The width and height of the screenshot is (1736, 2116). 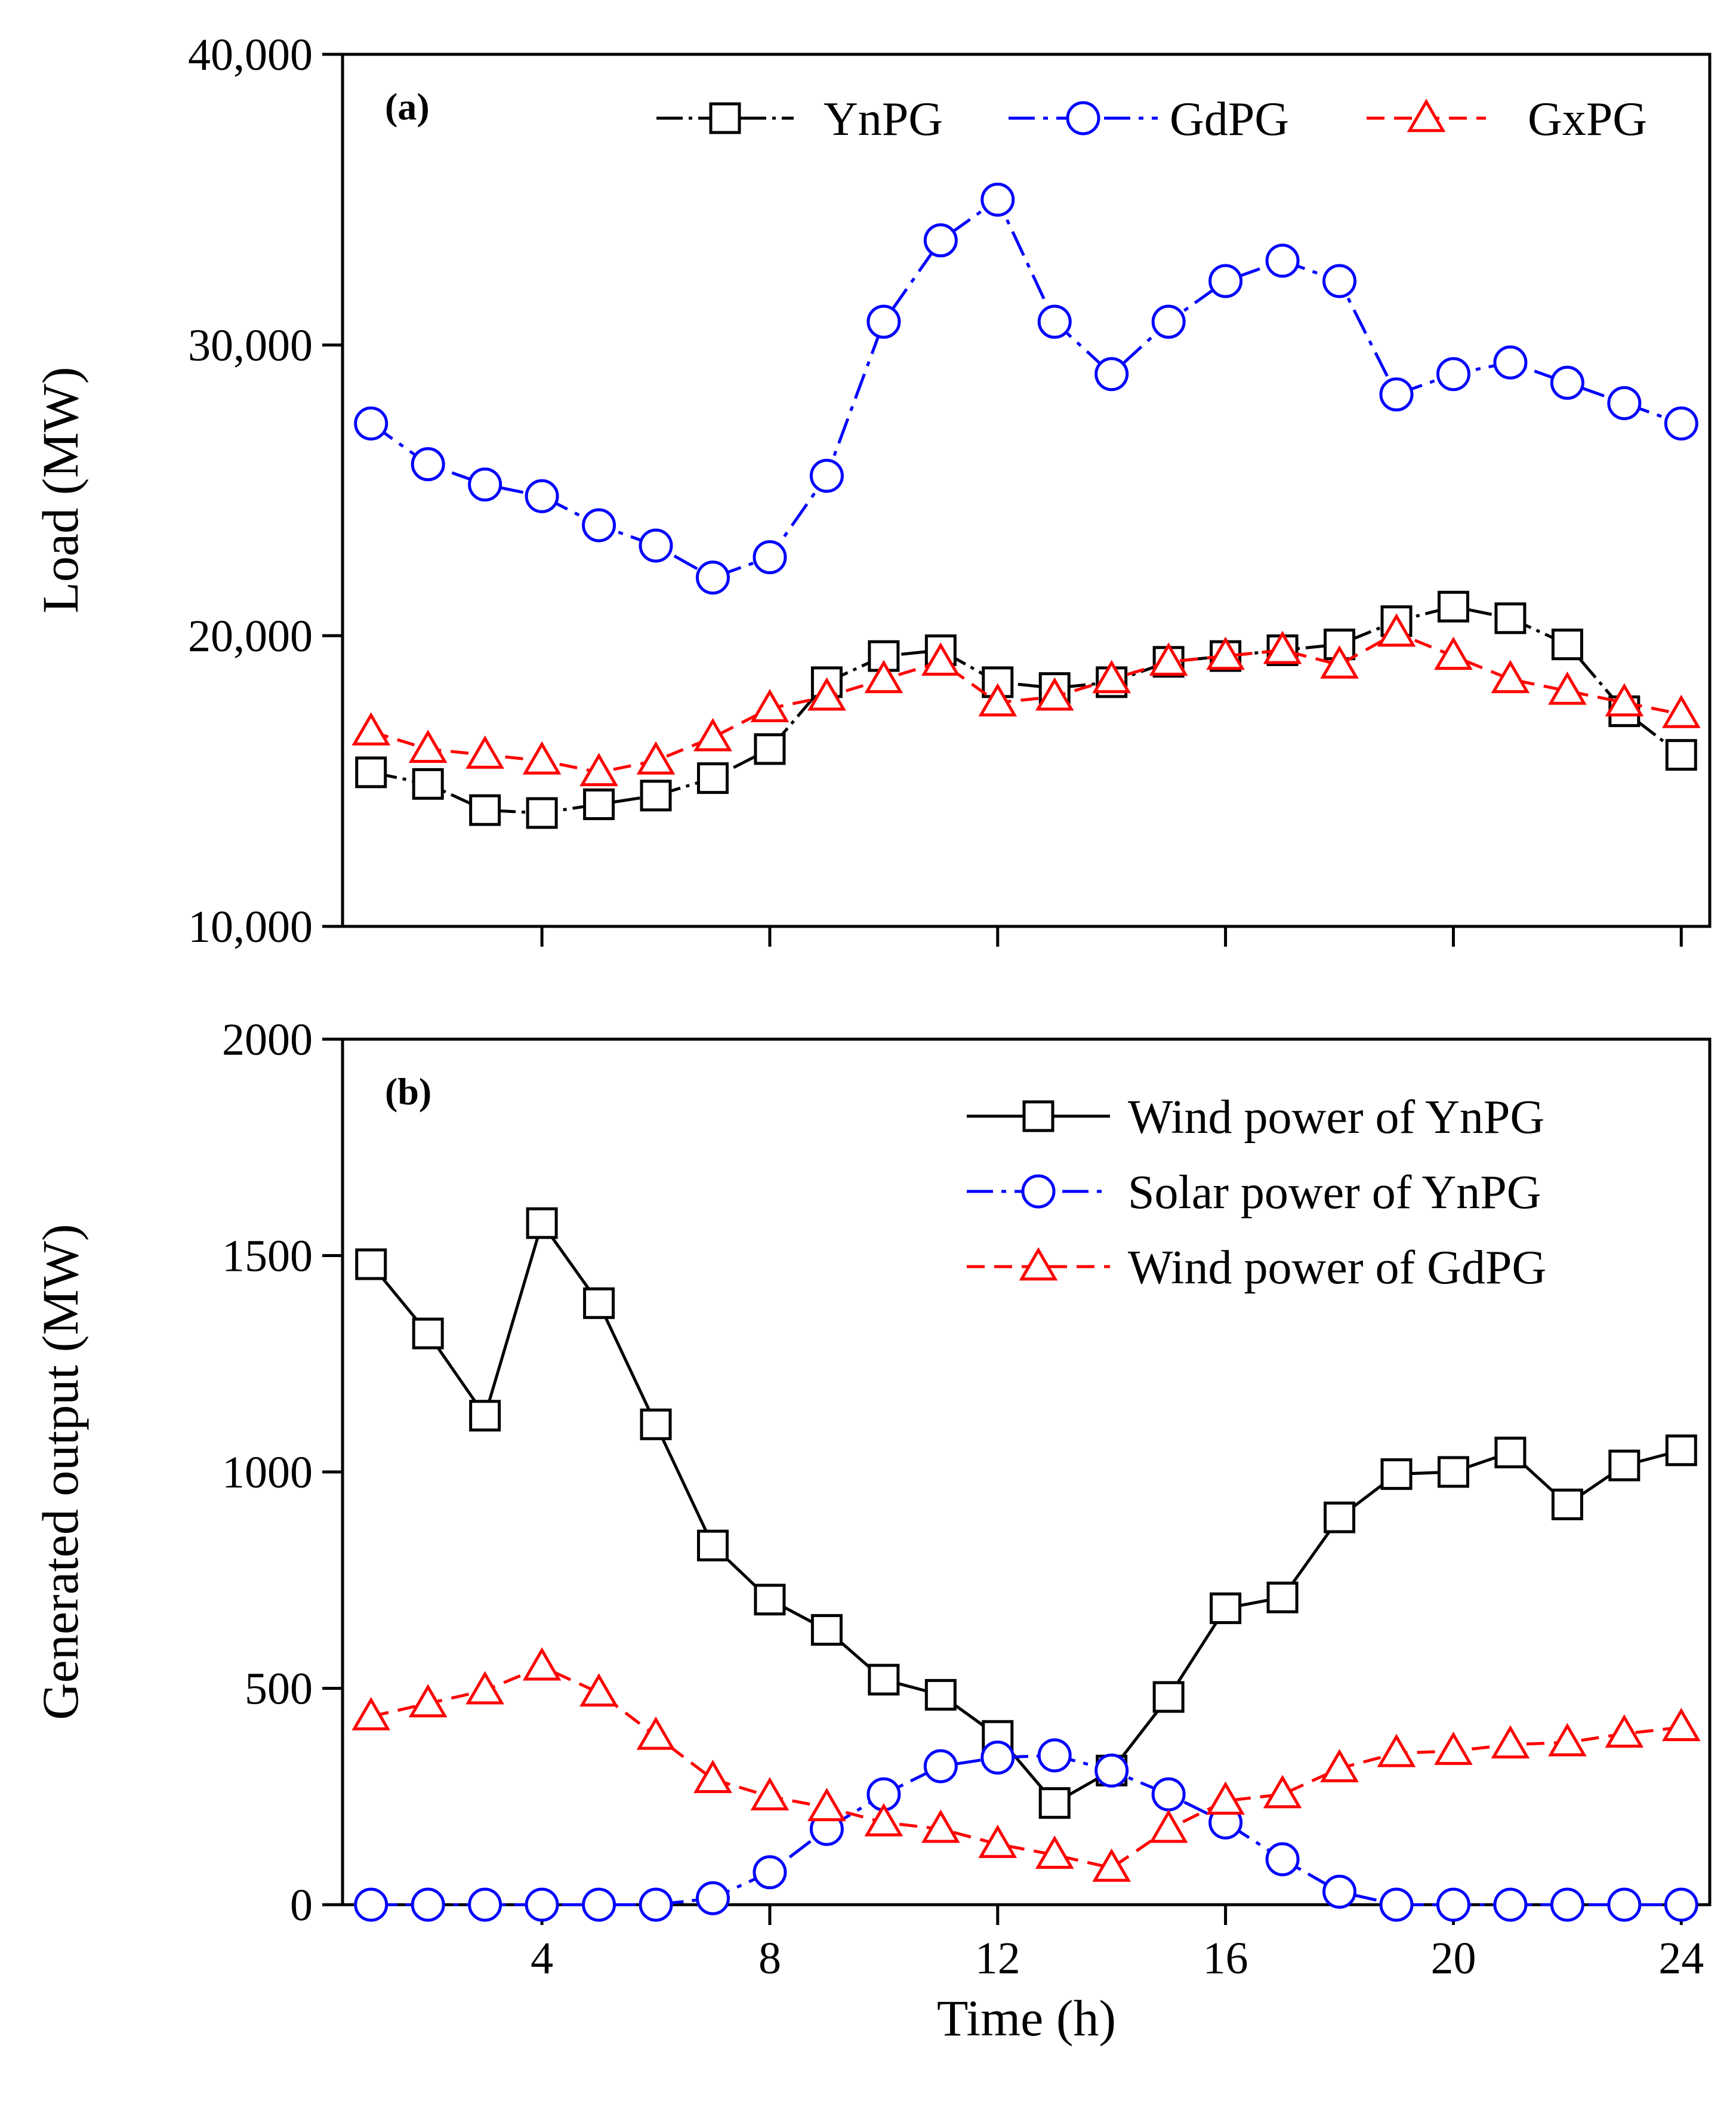 What do you see at coordinates (1453, 1958) in the screenshot?
I see `panel-b-x-tick-label: 20` at bounding box center [1453, 1958].